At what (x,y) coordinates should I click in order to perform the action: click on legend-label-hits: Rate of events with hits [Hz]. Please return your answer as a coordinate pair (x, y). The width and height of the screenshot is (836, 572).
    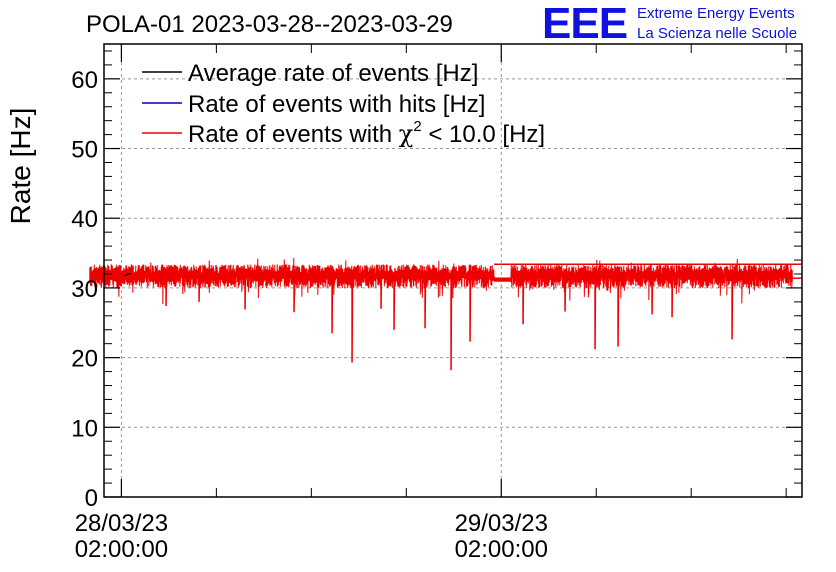
    Looking at the image, I should click on (336, 104).